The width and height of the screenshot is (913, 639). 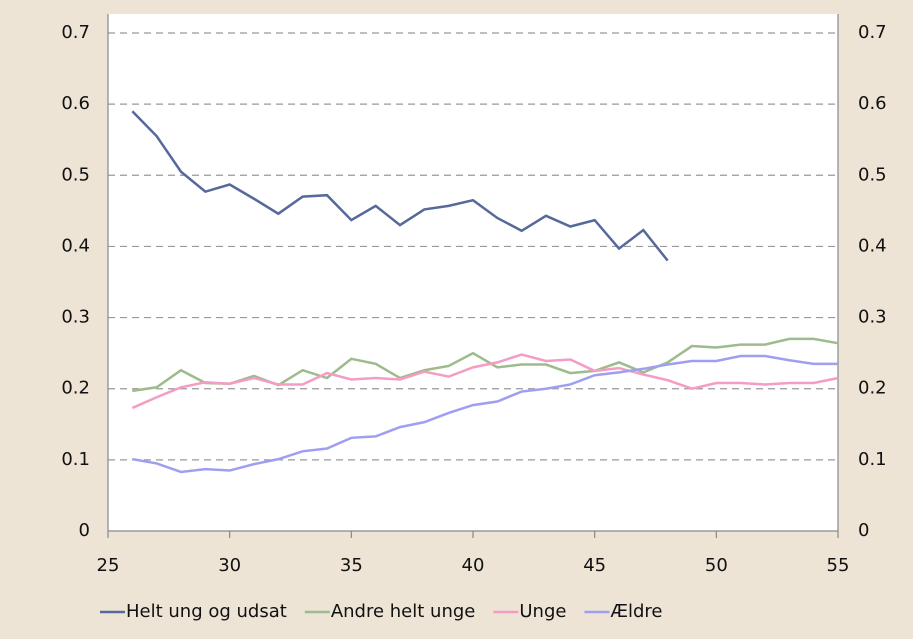 What do you see at coordinates (838, 565) in the screenshot?
I see `x-tick-label: 55` at bounding box center [838, 565].